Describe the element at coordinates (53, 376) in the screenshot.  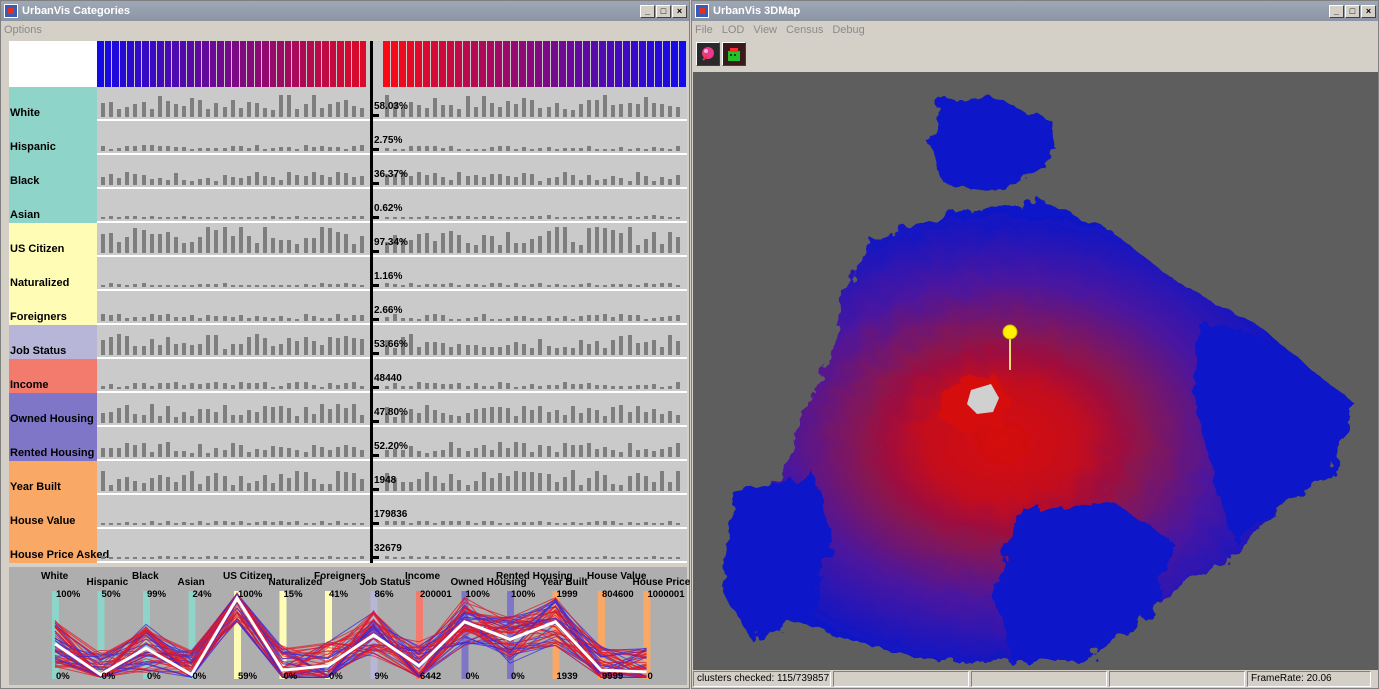
I see `category-label: Income` at that location.